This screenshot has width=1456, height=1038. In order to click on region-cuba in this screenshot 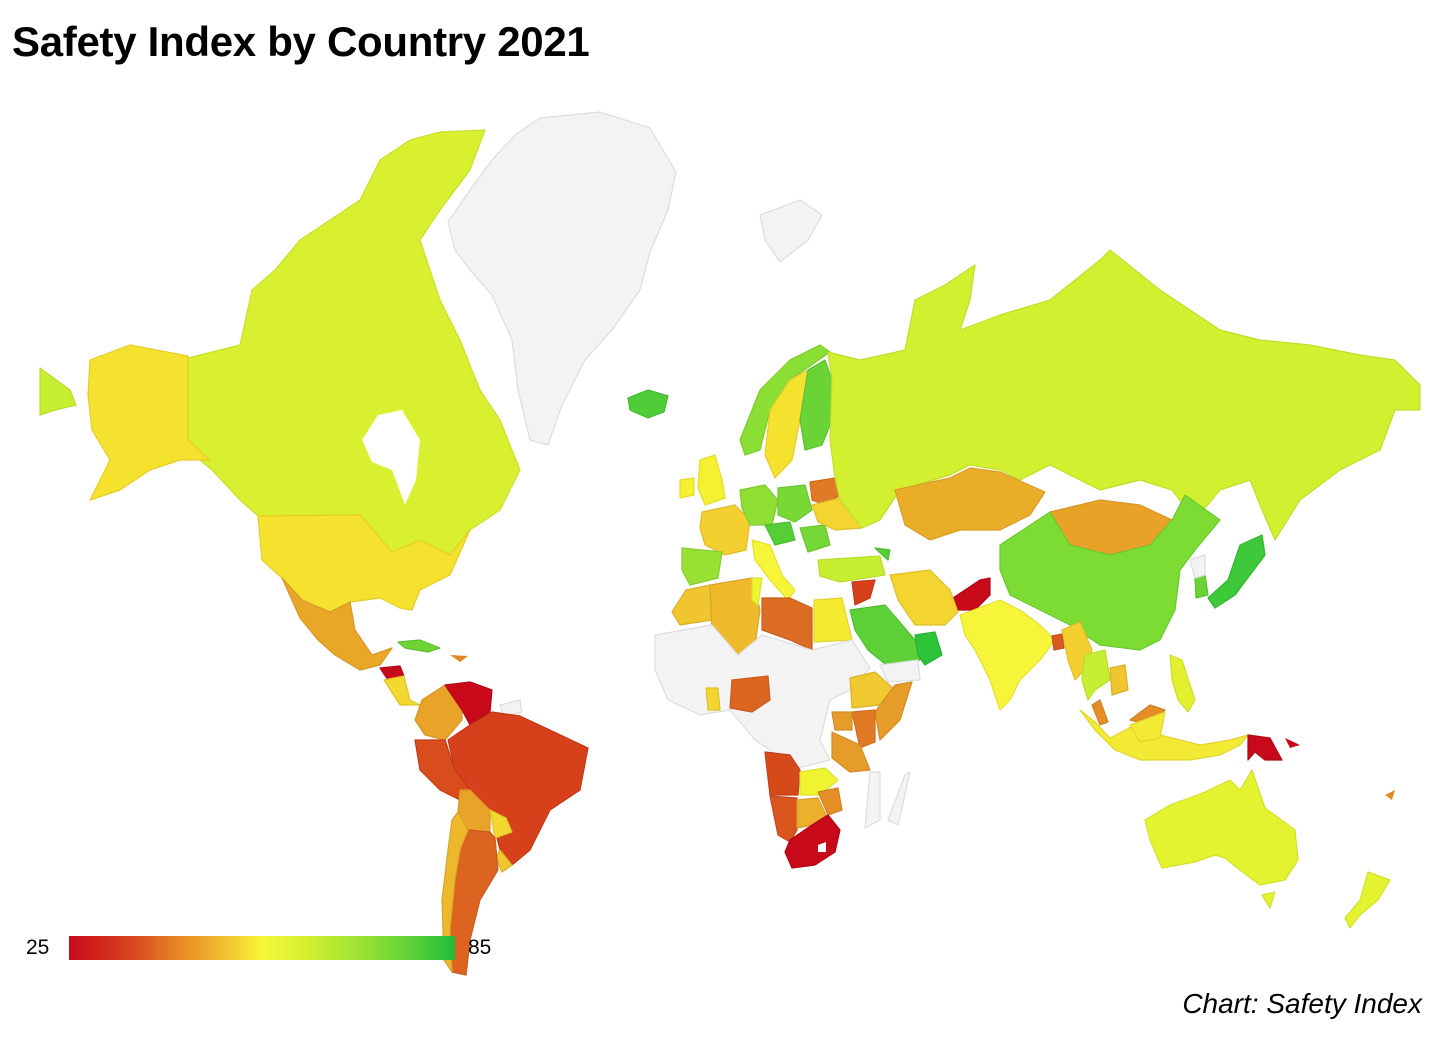, I will do `click(419, 646)`.